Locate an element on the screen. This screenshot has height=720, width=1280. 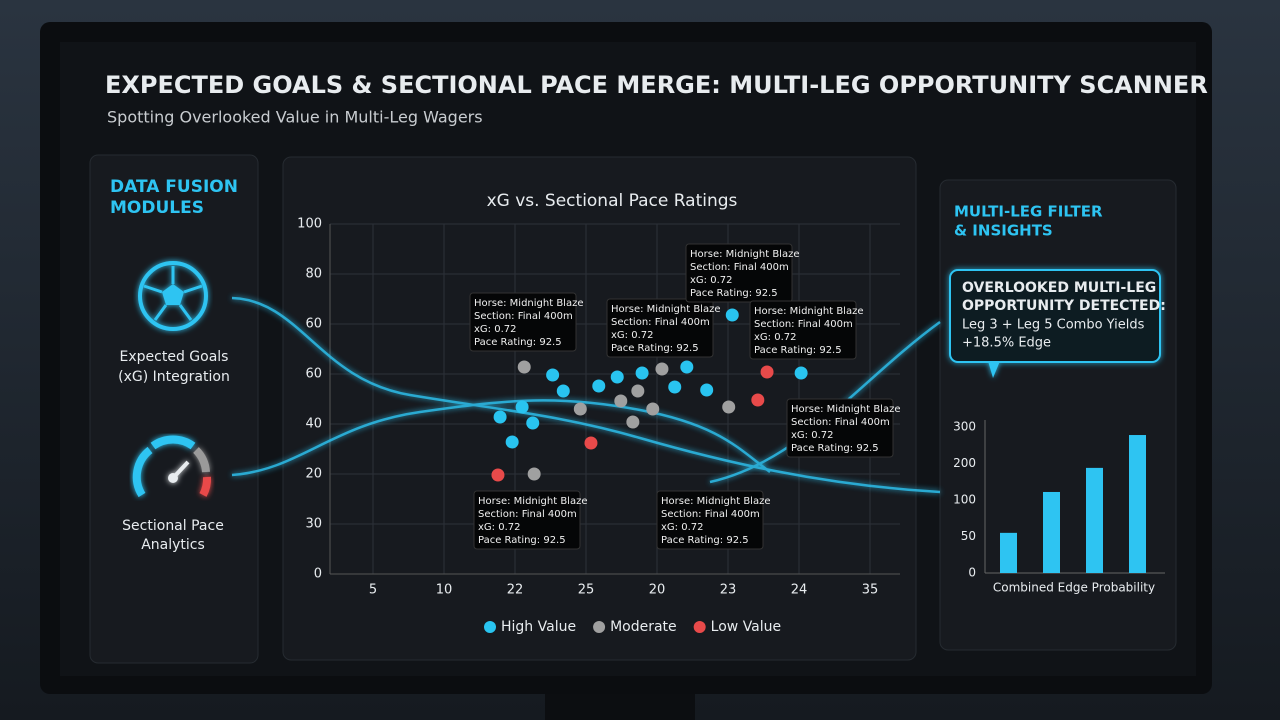
x-tick-label: 23 is located at coordinates (728, 590).